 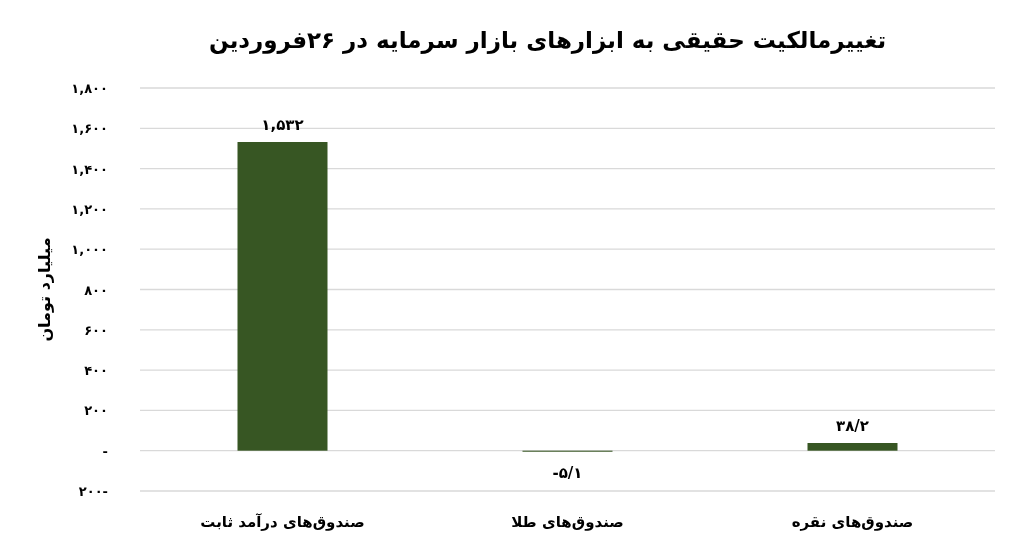 What do you see at coordinates (89, 169) in the screenshot?
I see `y-tick-label: ۱,۴۰۰` at bounding box center [89, 169].